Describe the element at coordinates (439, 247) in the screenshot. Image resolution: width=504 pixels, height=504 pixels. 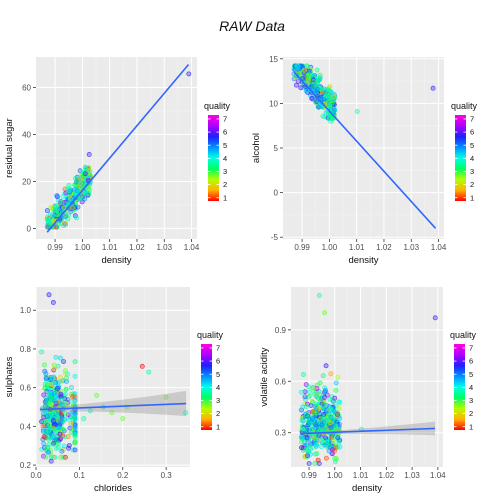
I see `x-tick-label: 1.04` at that location.